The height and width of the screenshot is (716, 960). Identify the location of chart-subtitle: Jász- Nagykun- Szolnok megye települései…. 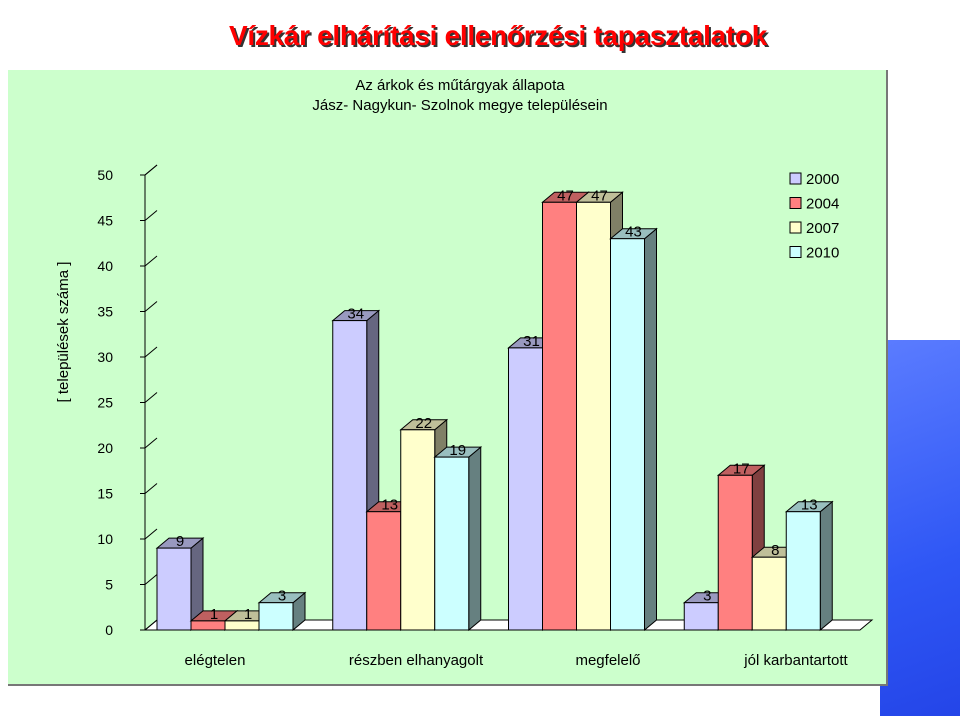
(459, 105).